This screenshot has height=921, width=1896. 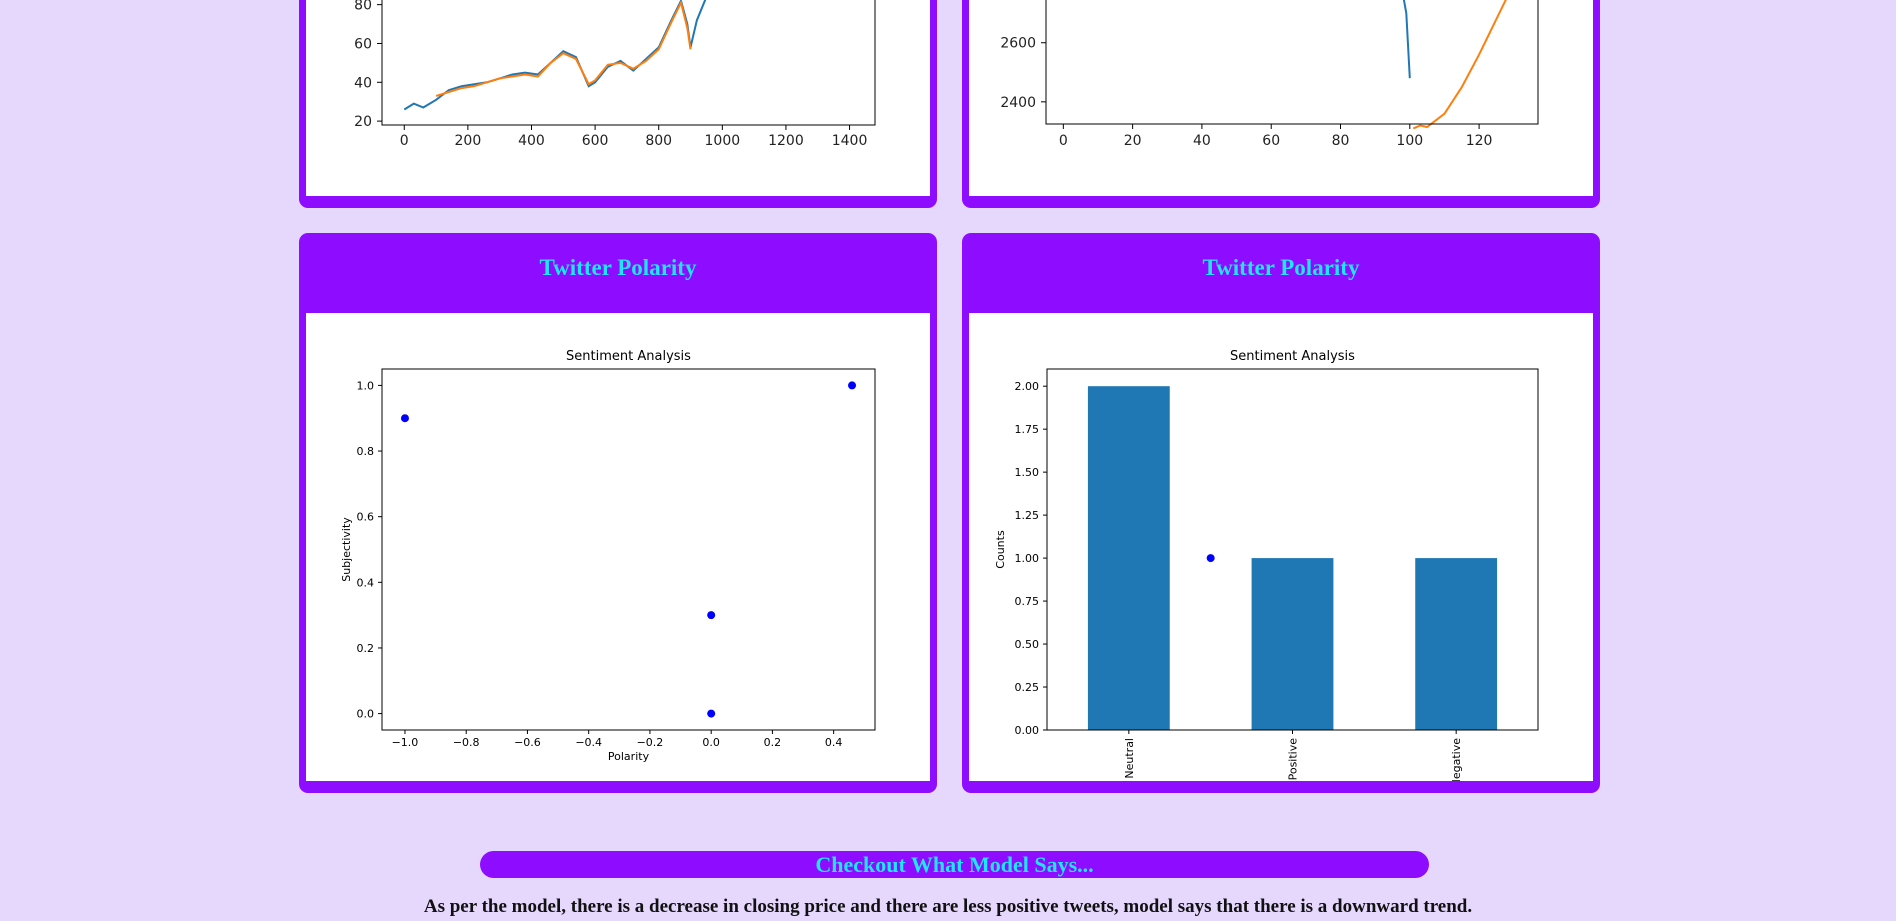 I want to click on y-tick-label: 1.25, so click(x=1027, y=515).